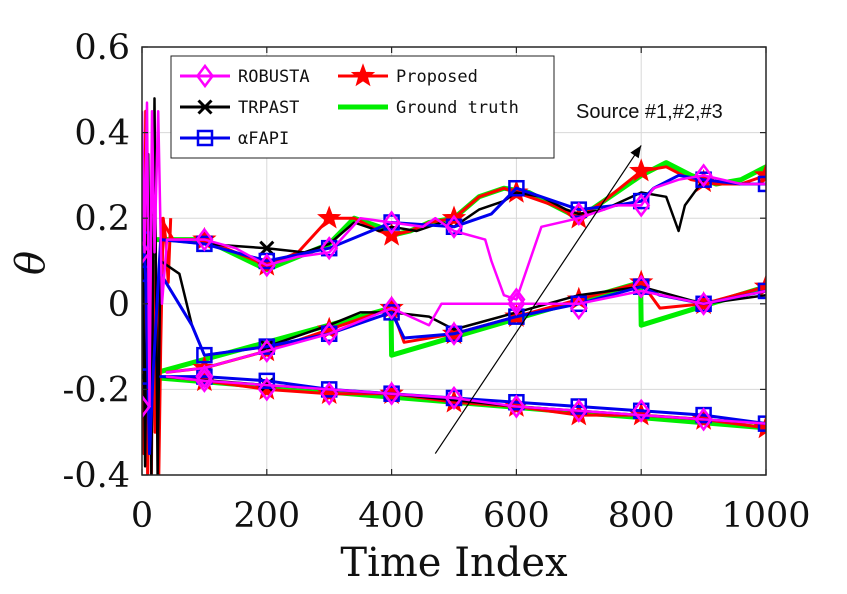  I want to click on legend-label: αFAPI, so click(263, 139).